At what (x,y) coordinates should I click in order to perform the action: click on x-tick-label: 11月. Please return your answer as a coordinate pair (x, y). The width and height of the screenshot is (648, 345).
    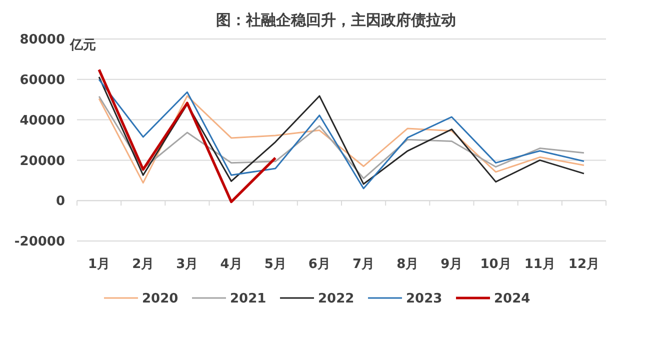
    Looking at the image, I should click on (540, 264).